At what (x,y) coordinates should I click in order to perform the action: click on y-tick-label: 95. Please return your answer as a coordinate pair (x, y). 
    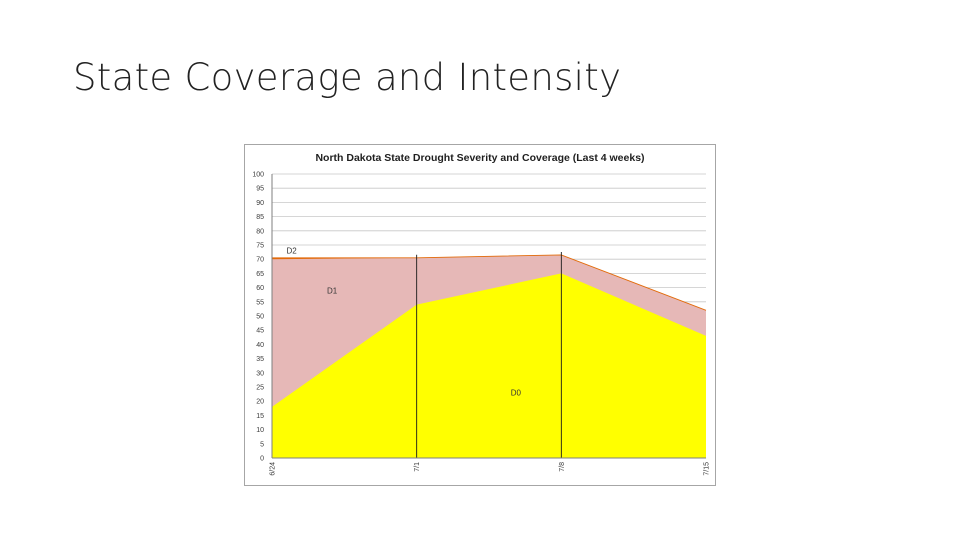
    Looking at the image, I should click on (260, 189).